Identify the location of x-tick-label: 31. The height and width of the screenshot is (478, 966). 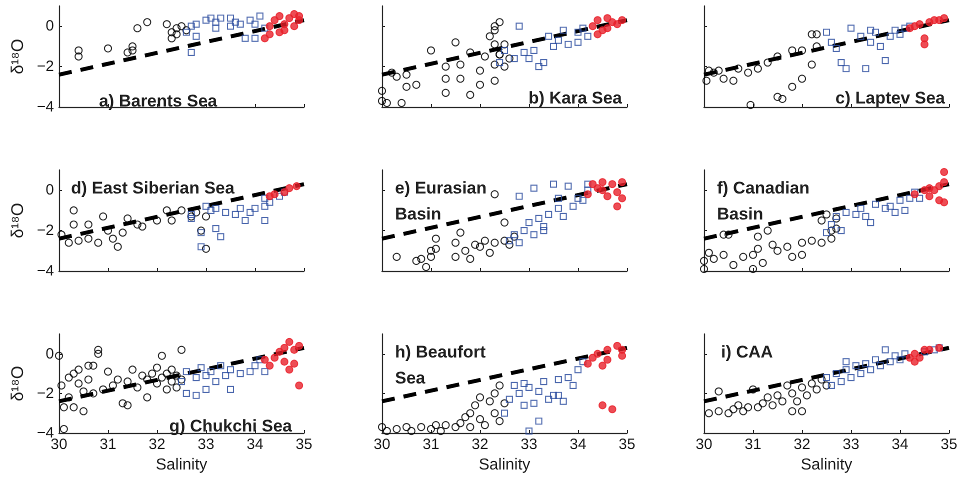
(753, 444).